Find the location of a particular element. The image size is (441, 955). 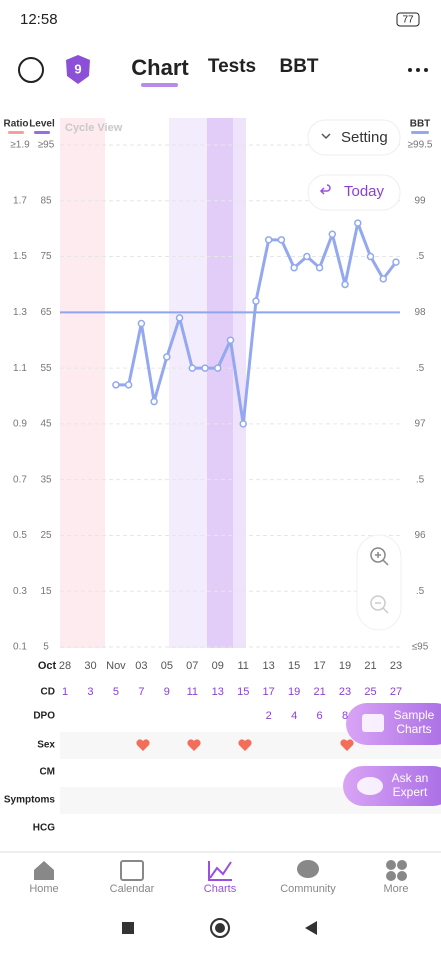

charts-icon is located at coordinates (220, 871).